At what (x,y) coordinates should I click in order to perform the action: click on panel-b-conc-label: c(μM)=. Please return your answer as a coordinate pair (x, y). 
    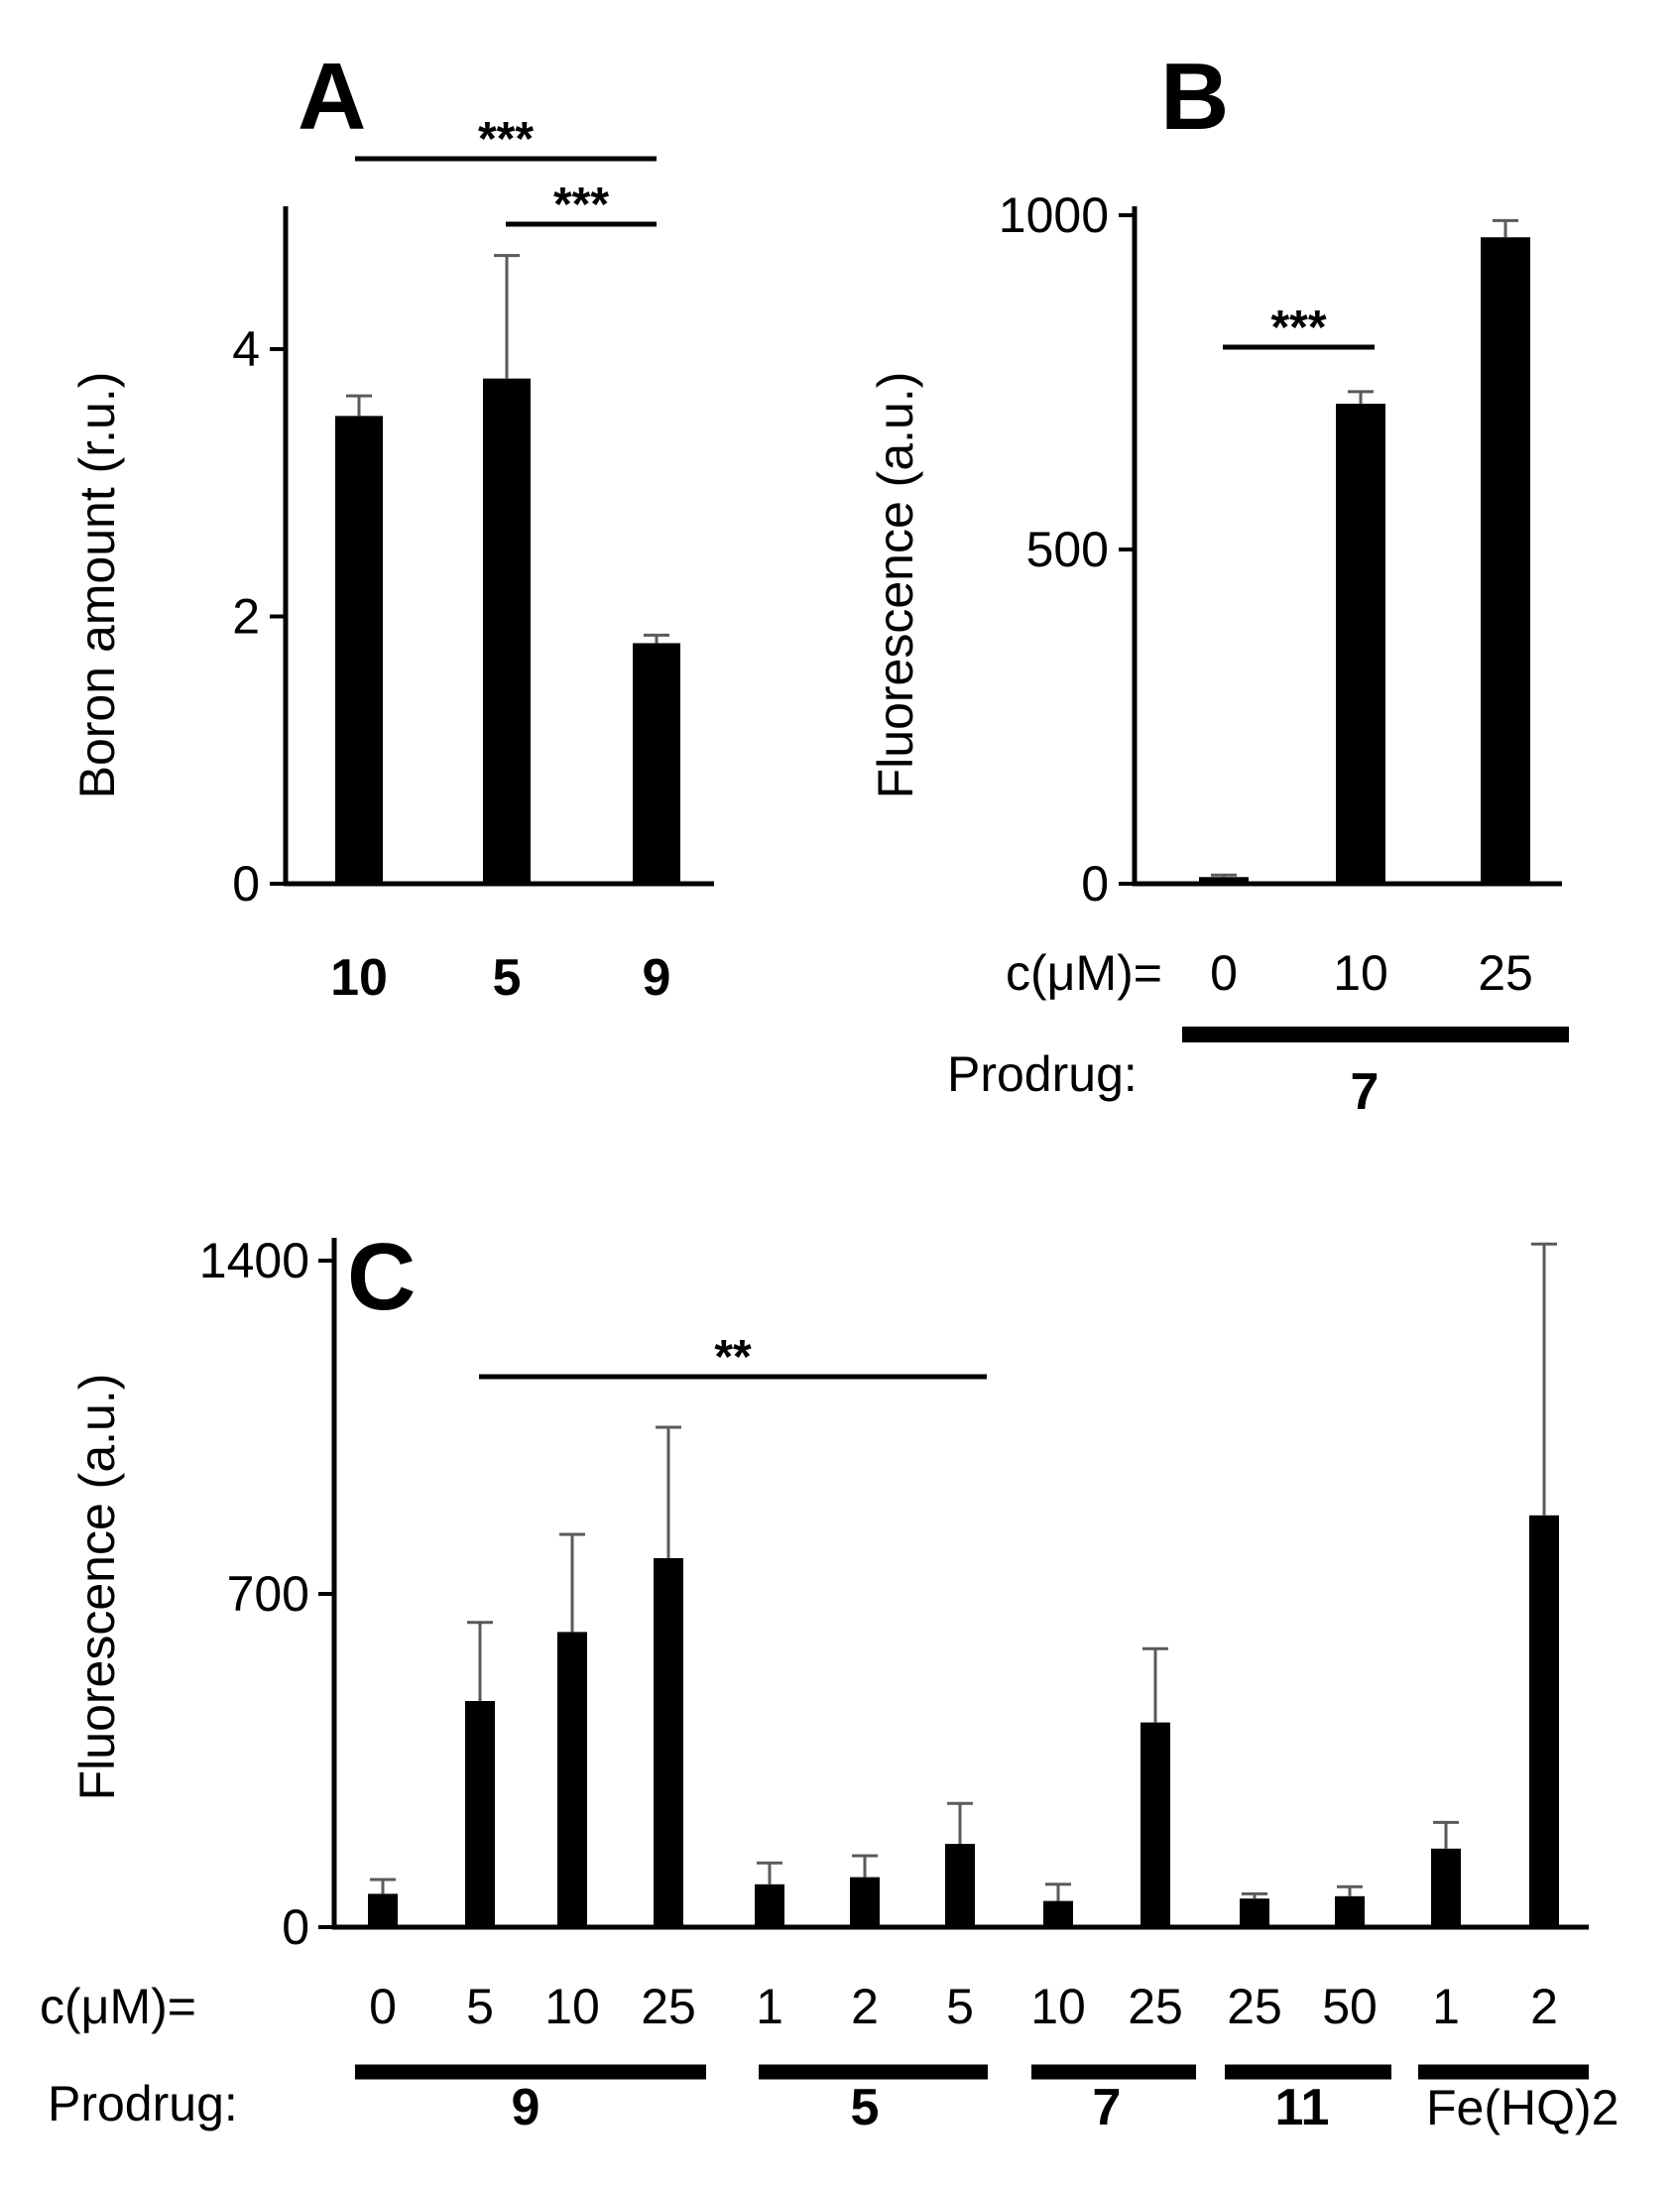
    Looking at the image, I should click on (1084, 973).